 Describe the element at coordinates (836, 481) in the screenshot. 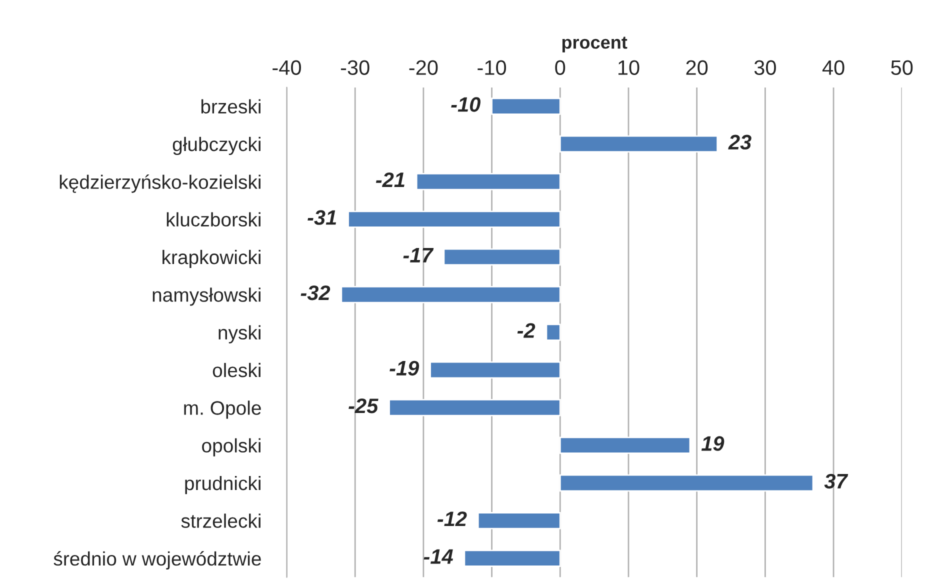

I see `data-label: 37` at that location.